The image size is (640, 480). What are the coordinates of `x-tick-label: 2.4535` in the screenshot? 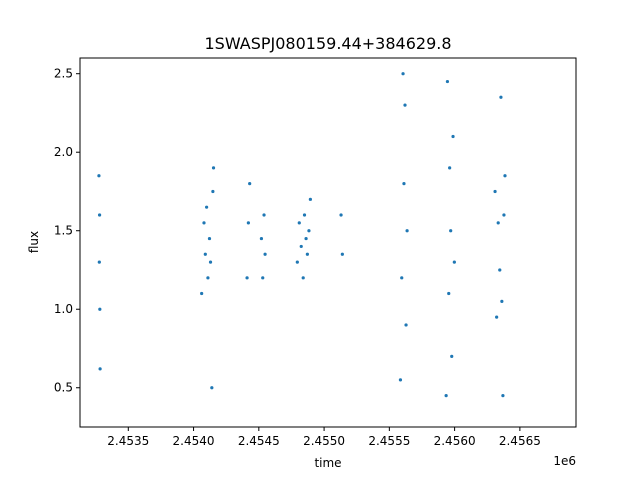 It's located at (128, 441).